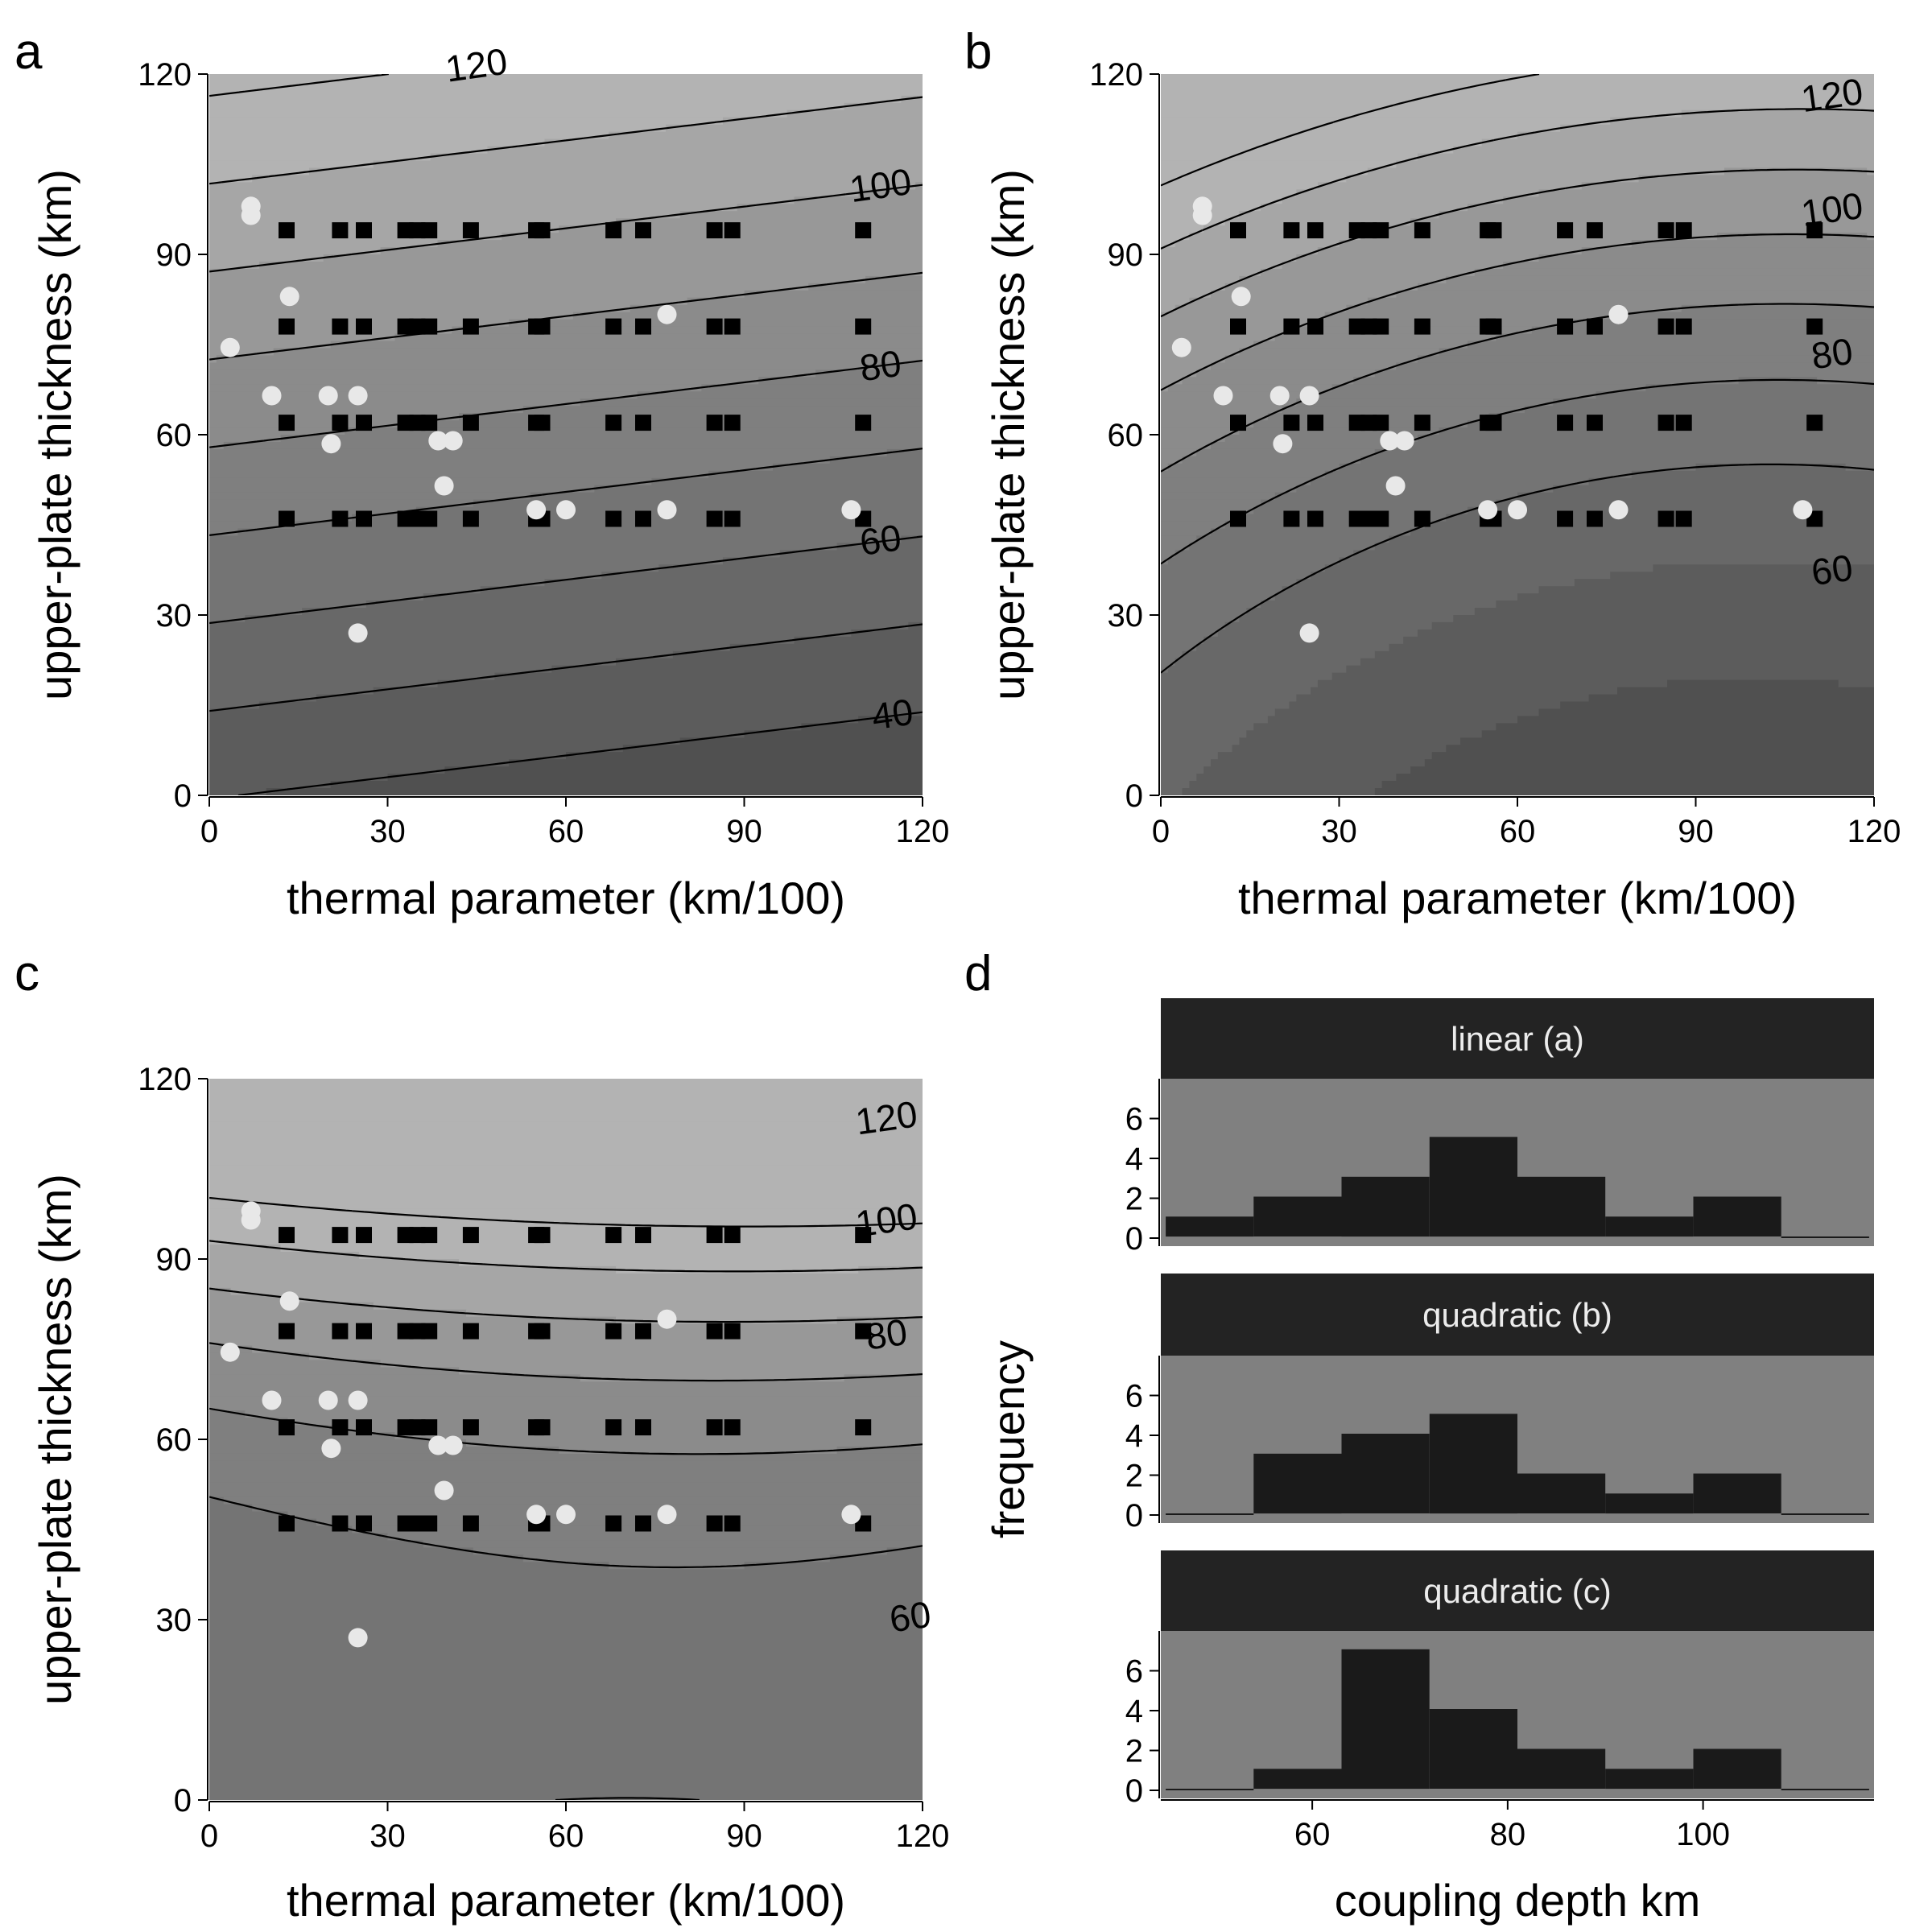 The height and width of the screenshot is (1932, 1932). Describe the element at coordinates (1518, 831) in the screenshot. I see `x-tick-label: 60` at that location.